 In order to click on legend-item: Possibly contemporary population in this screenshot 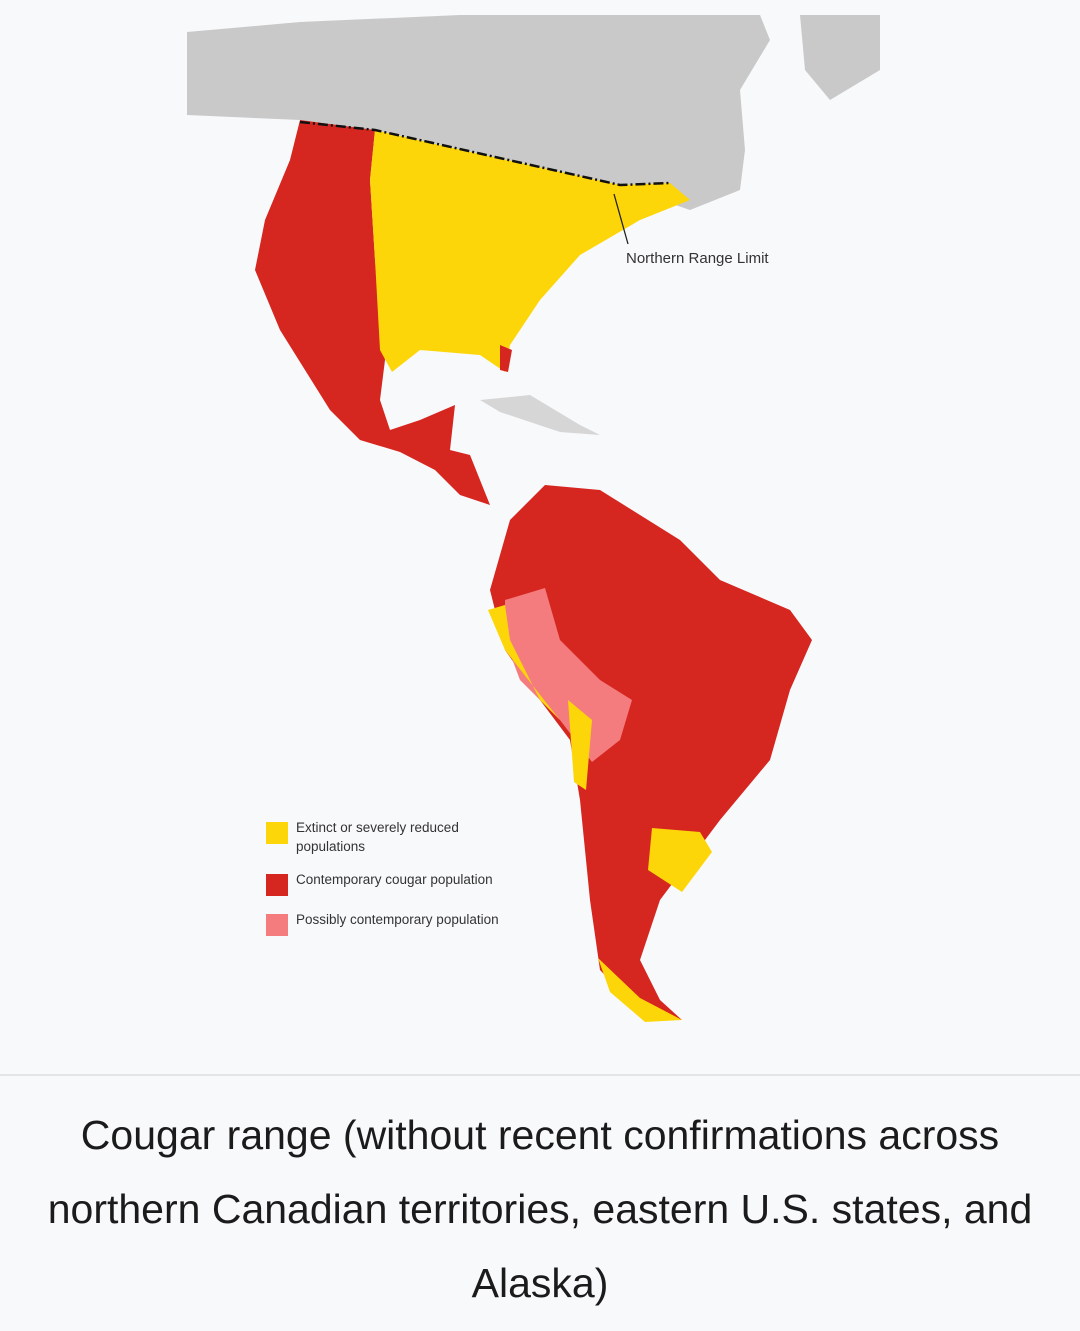, I will do `click(411, 923)`.